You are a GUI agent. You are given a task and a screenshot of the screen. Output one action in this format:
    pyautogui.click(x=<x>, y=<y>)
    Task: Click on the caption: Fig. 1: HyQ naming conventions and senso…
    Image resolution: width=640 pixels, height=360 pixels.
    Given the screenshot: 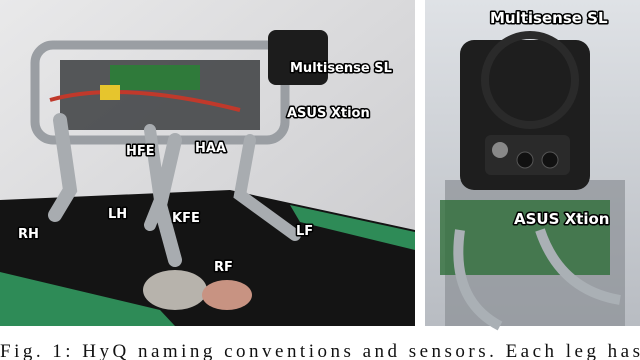 What is the action you would take?
    pyautogui.click(x=320, y=350)
    